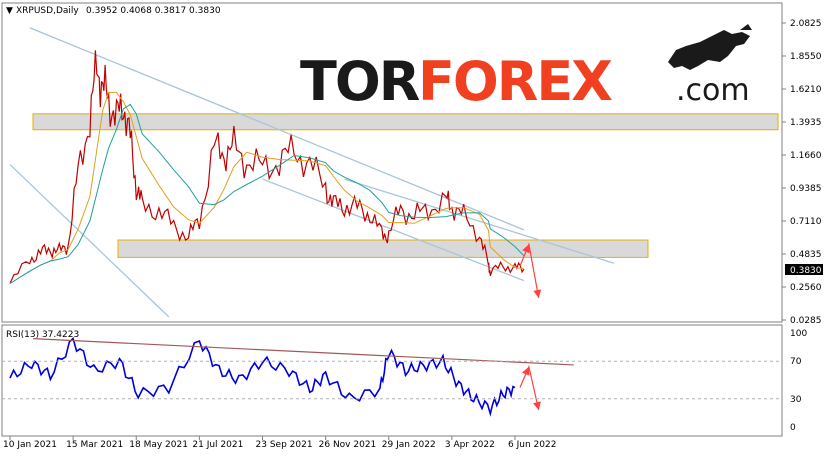 This screenshot has height=459, width=828. I want to click on y-tick-label: 2.0825, so click(806, 24).